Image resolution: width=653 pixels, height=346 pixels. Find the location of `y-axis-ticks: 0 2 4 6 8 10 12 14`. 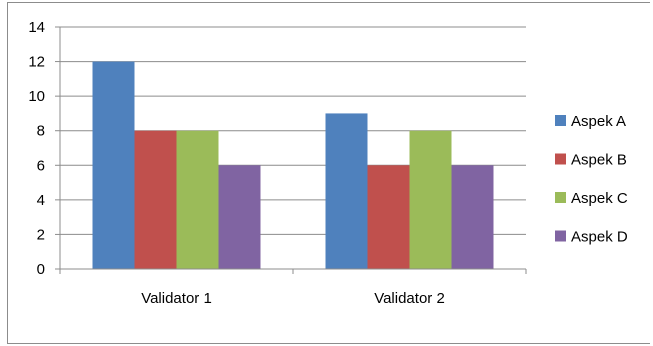

y-axis-ticks: 0 2 4 6 8 10 12 14 is located at coordinates (36, 148).